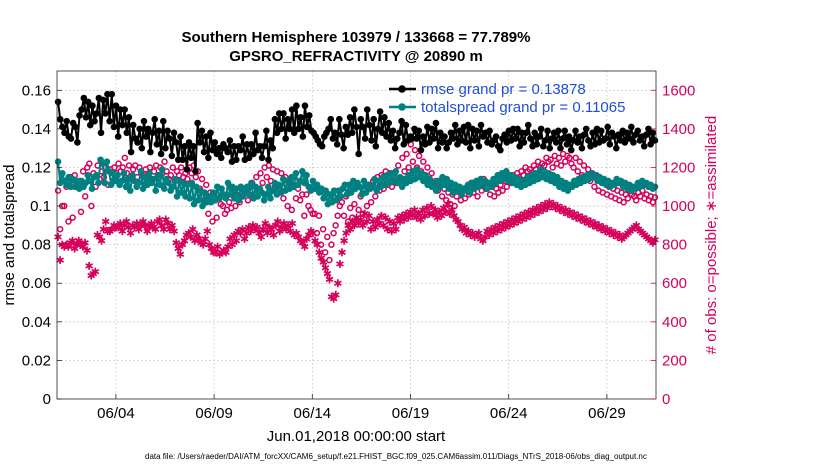  What do you see at coordinates (36, 167) in the screenshot?
I see `y-left-tick-label: 0.12` at bounding box center [36, 167].